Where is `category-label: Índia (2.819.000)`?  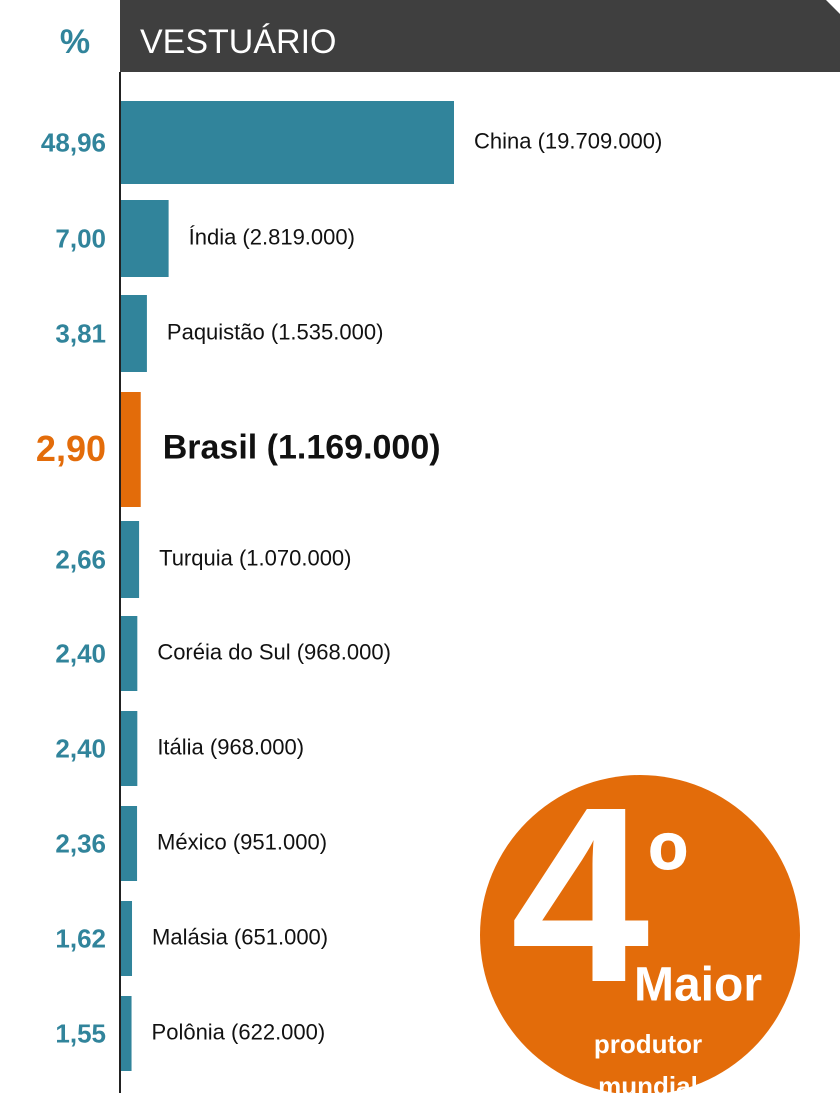
category-label: Índia (2.819.000) is located at coordinates (272, 236).